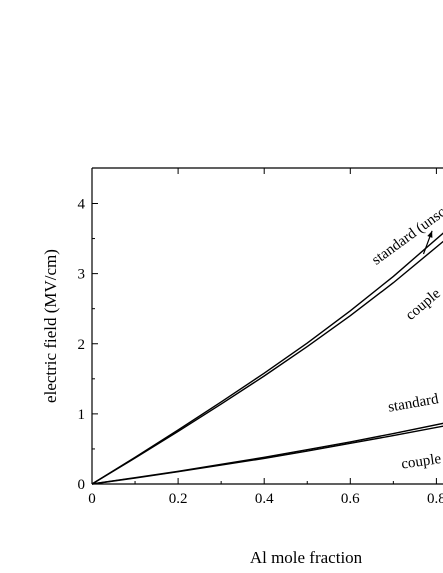  Describe the element at coordinates (435, 499) in the screenshot. I see `x-tick-label: 0.8` at that location.